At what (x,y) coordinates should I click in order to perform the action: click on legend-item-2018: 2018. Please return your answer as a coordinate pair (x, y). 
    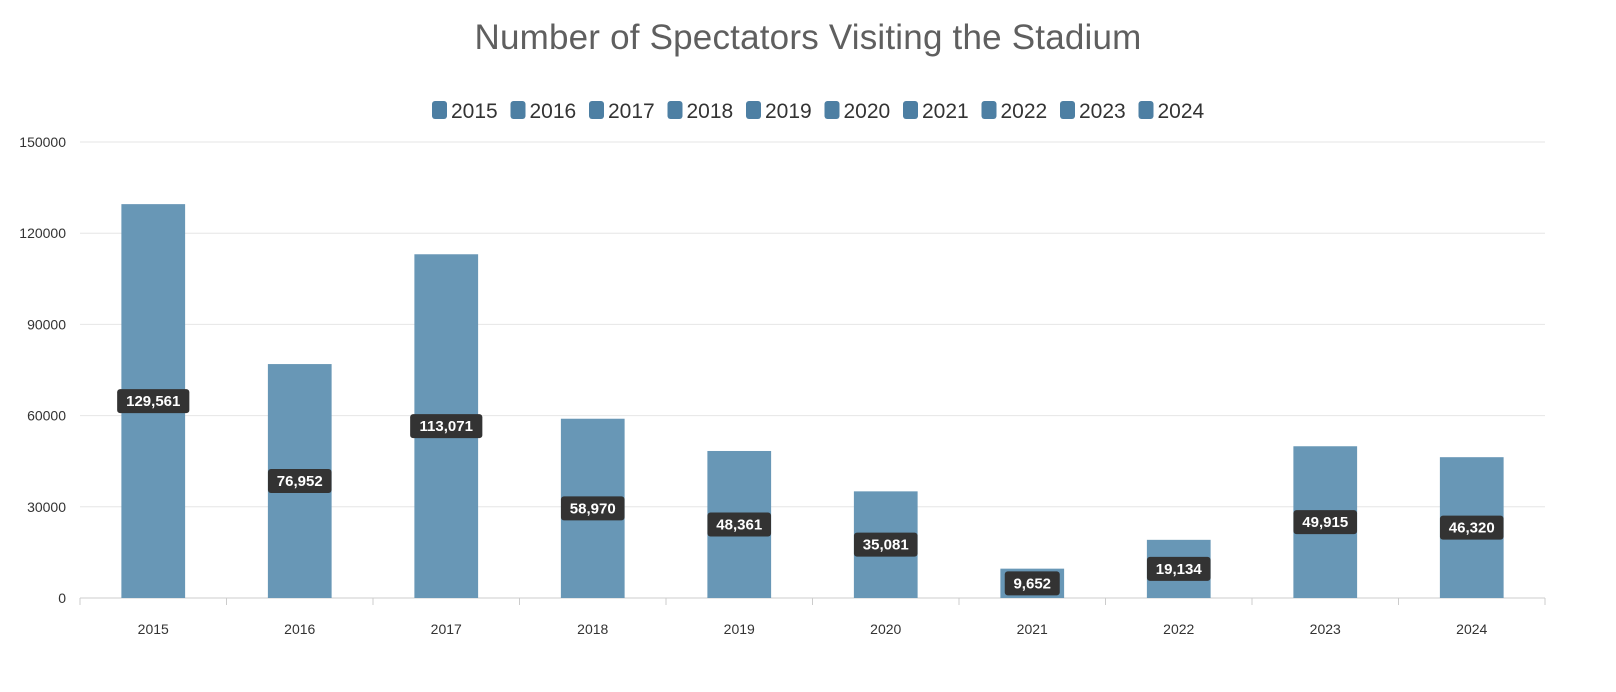
    Looking at the image, I should click on (700, 111).